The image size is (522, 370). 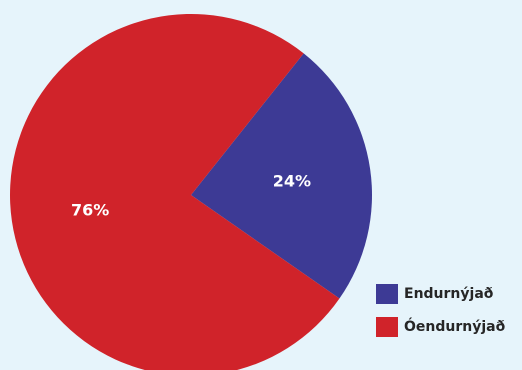 What do you see at coordinates (292, 180) in the screenshot?
I see `slice-label-endurnyjad: 24%` at bounding box center [292, 180].